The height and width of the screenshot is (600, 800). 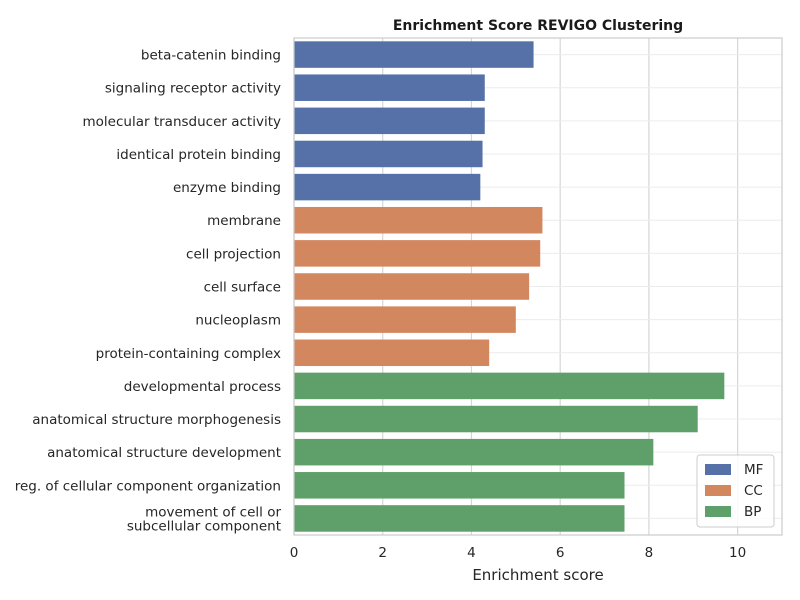 I want to click on y-tick-label: membrane, so click(x=244, y=221).